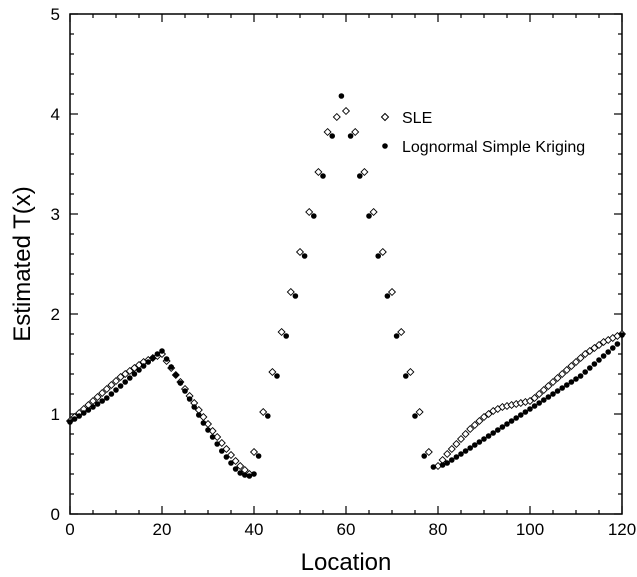 This screenshot has width=637, height=577. I want to click on x-tick-label: 80, so click(438, 529).